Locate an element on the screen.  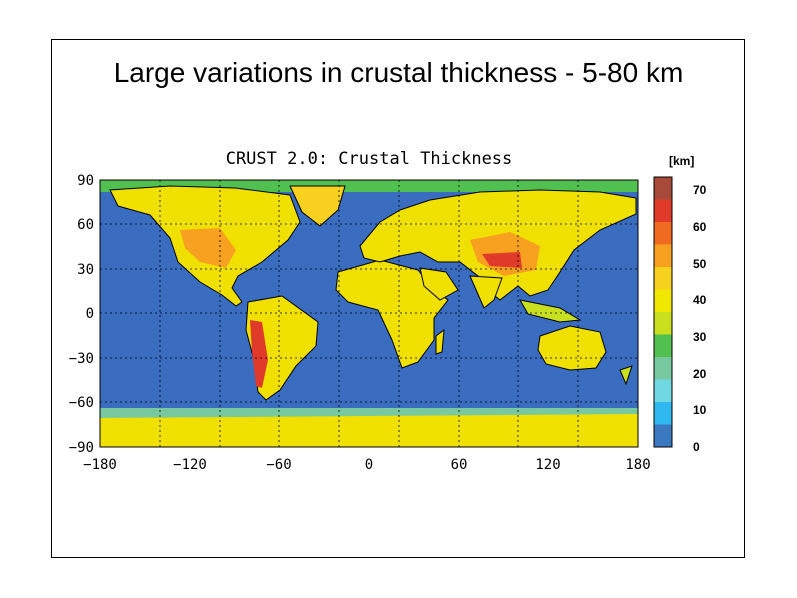
colorbar-tick-label: 70 is located at coordinates (700, 190).